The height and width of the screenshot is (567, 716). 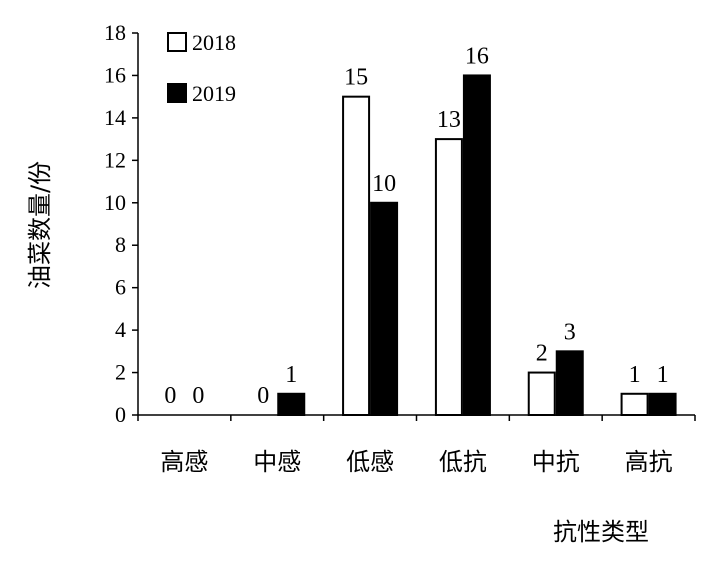 I want to click on x-tick-label: 中感, so click(x=277, y=462).